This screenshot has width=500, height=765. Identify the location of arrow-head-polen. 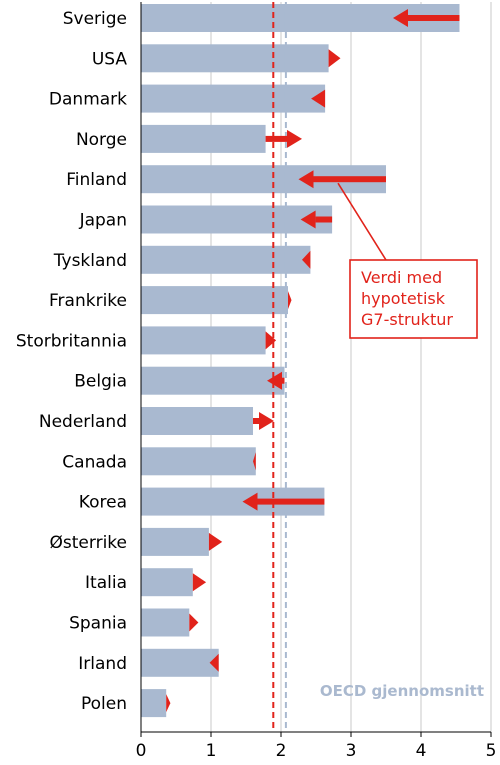
(168, 703).